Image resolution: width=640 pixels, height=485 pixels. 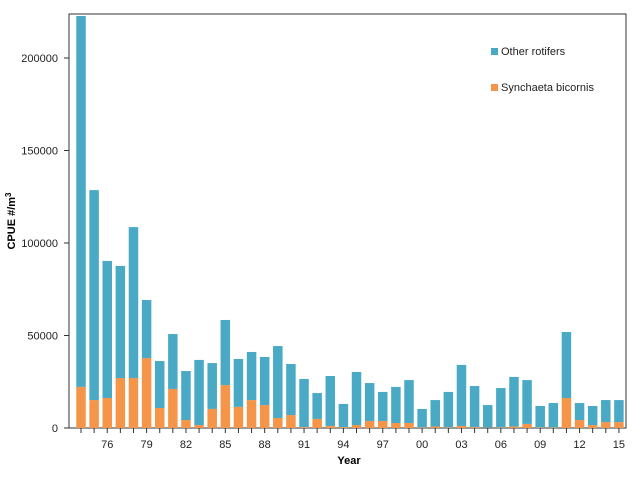 What do you see at coordinates (265, 445) in the screenshot?
I see `x-tick-label: 88` at bounding box center [265, 445].